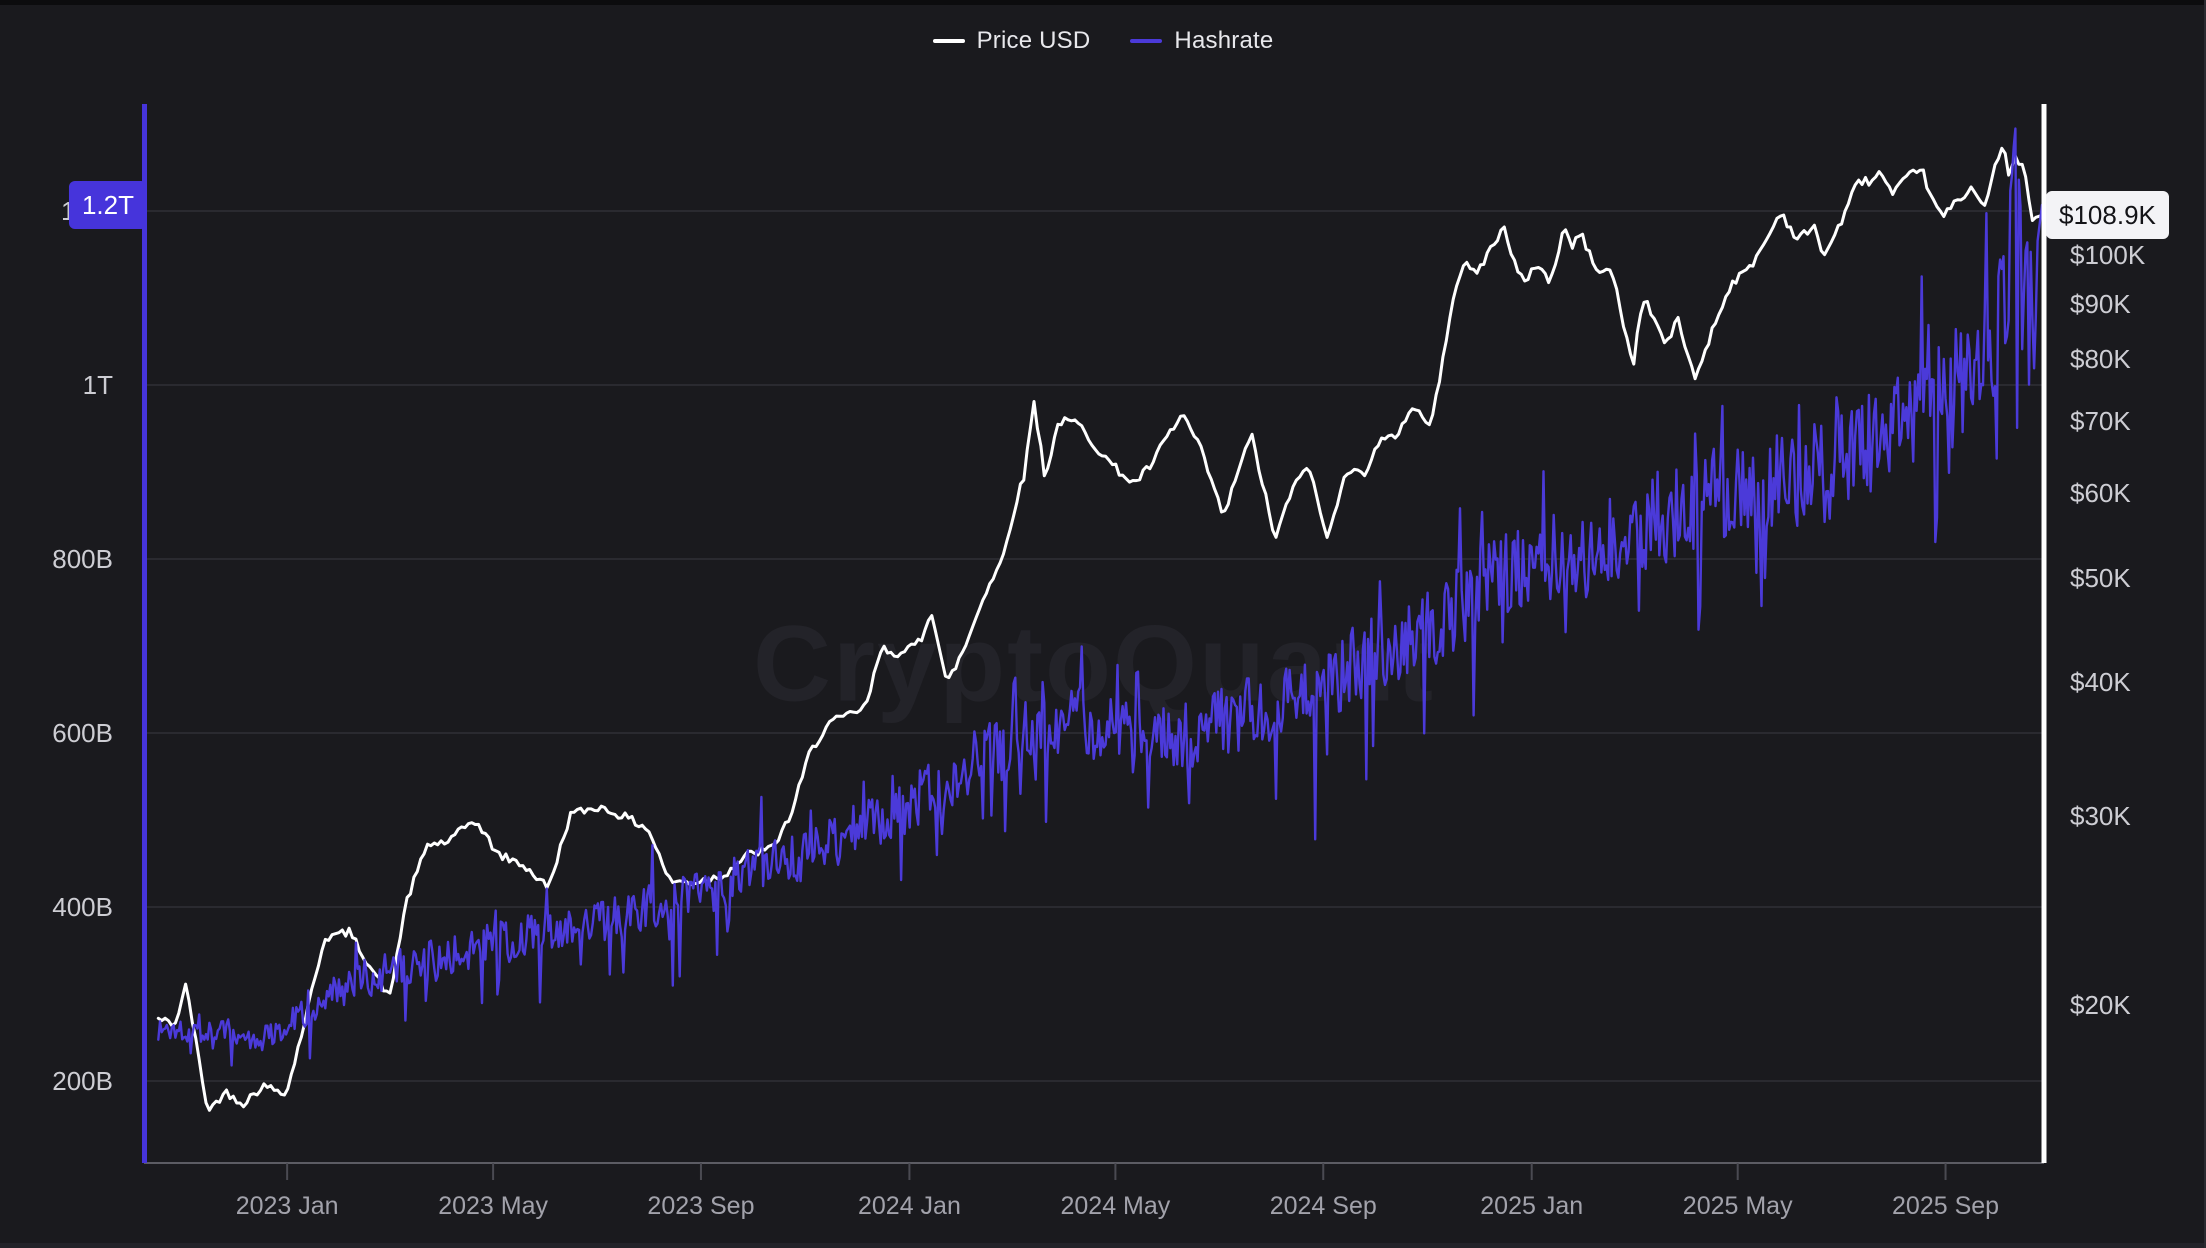 This screenshot has height=1248, width=2206. What do you see at coordinates (1146, 41) in the screenshot?
I see `hashrate-line-swatch-icon` at bounding box center [1146, 41].